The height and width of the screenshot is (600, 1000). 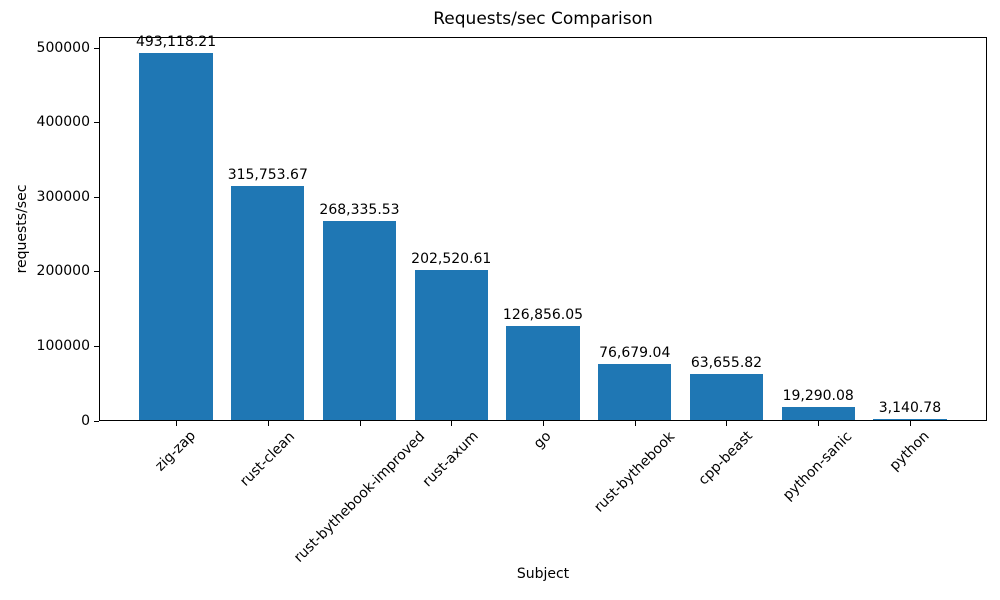 I want to click on x-tick-label: cpp-beast, so click(x=726, y=458).